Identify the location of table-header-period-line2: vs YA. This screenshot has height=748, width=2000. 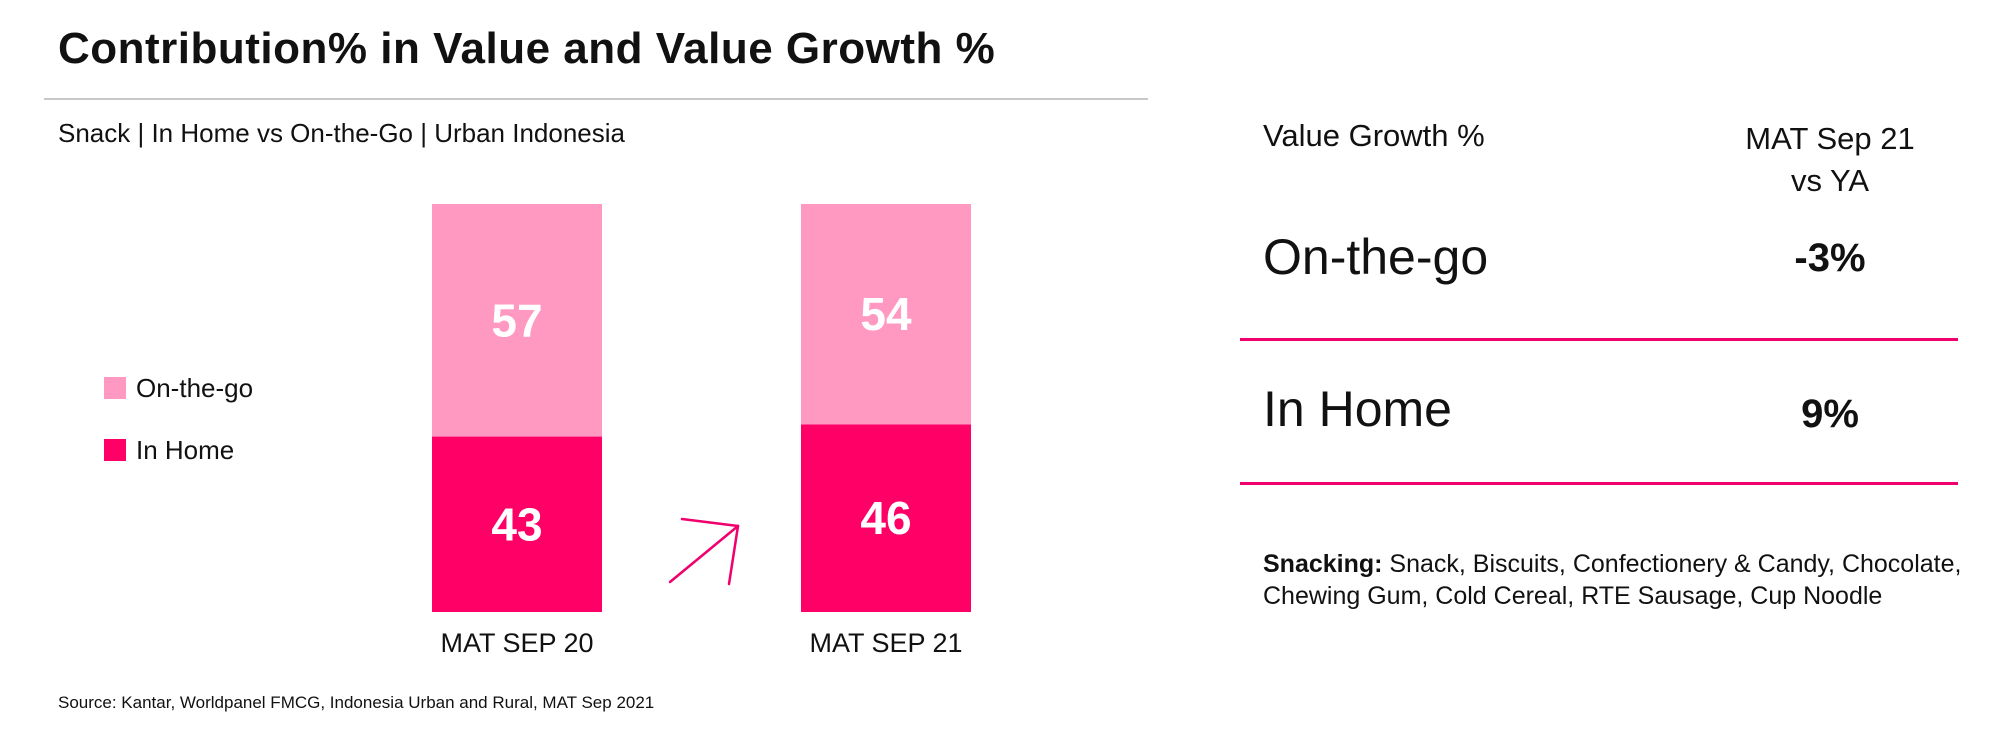
(1830, 180).